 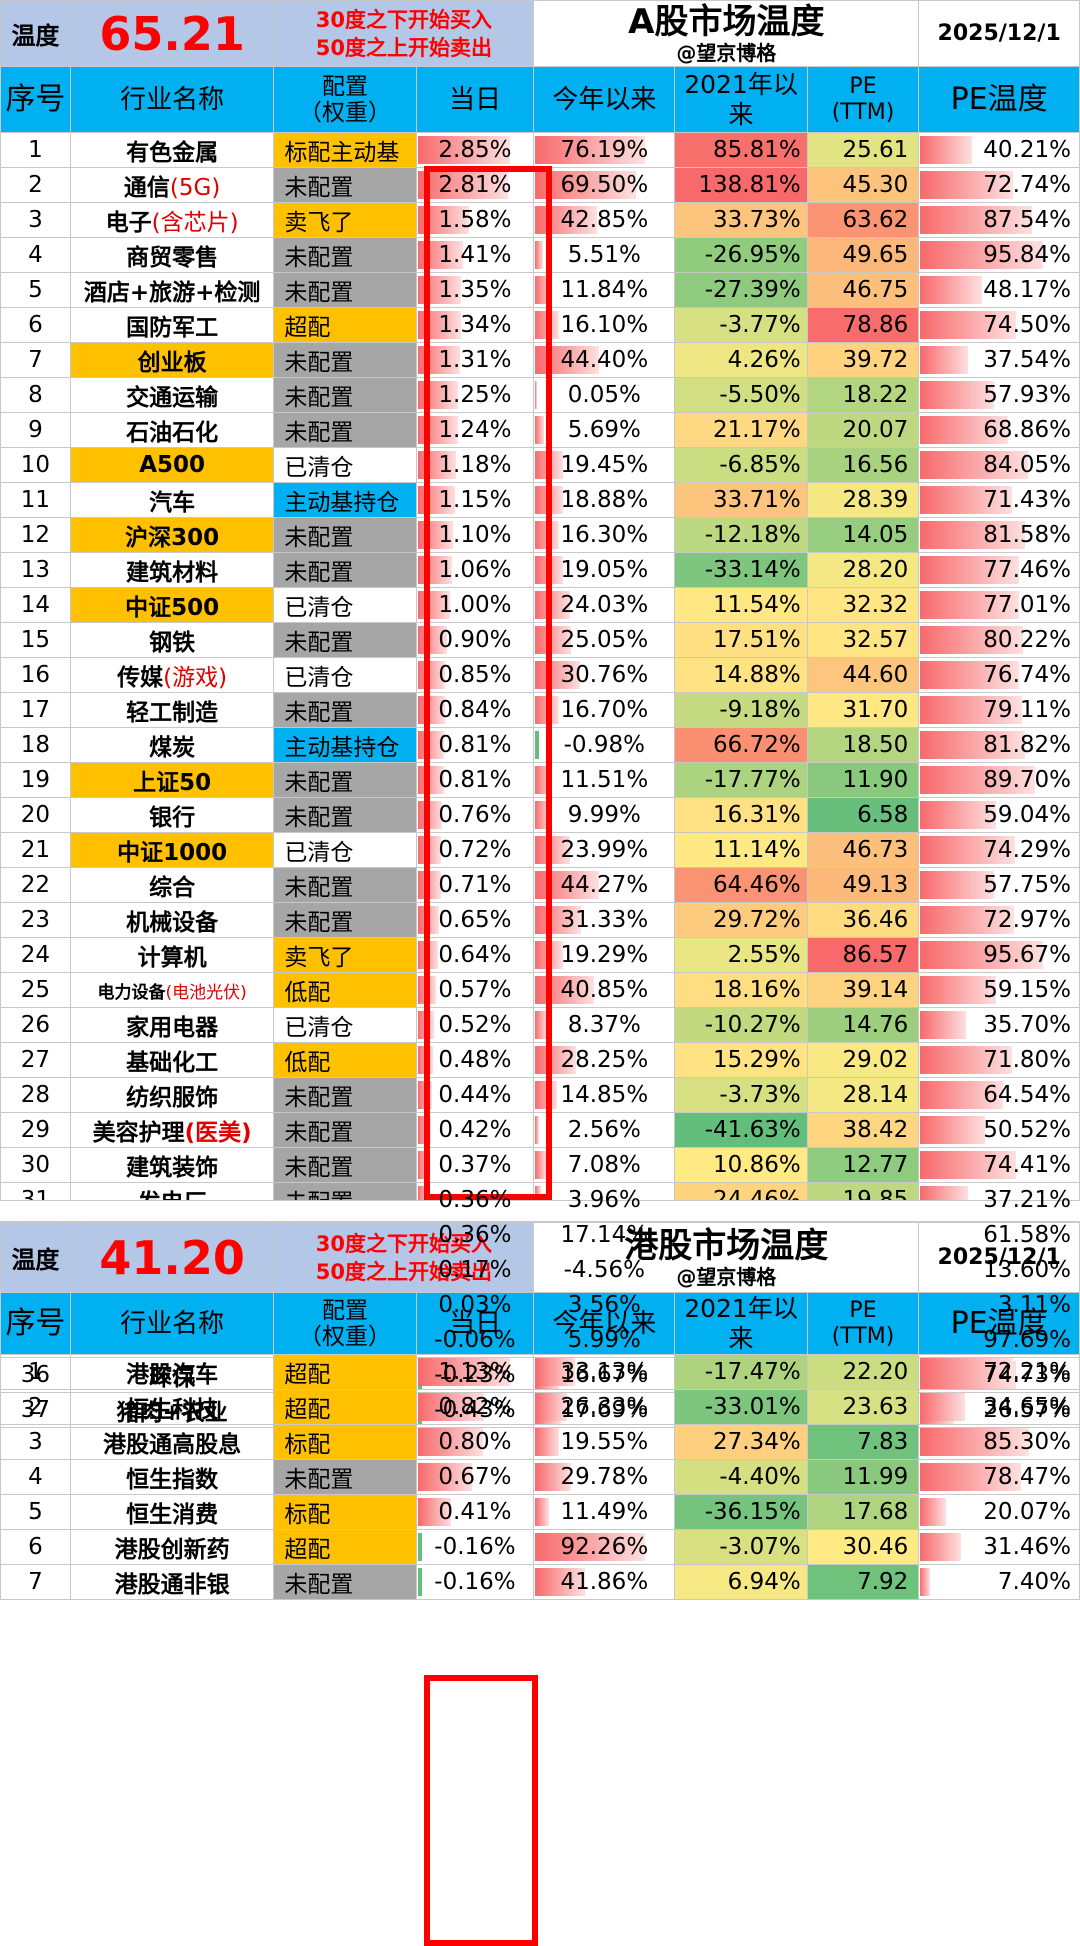 I want to click on ytd-change: 28.25%, so click(x=604, y=1060).